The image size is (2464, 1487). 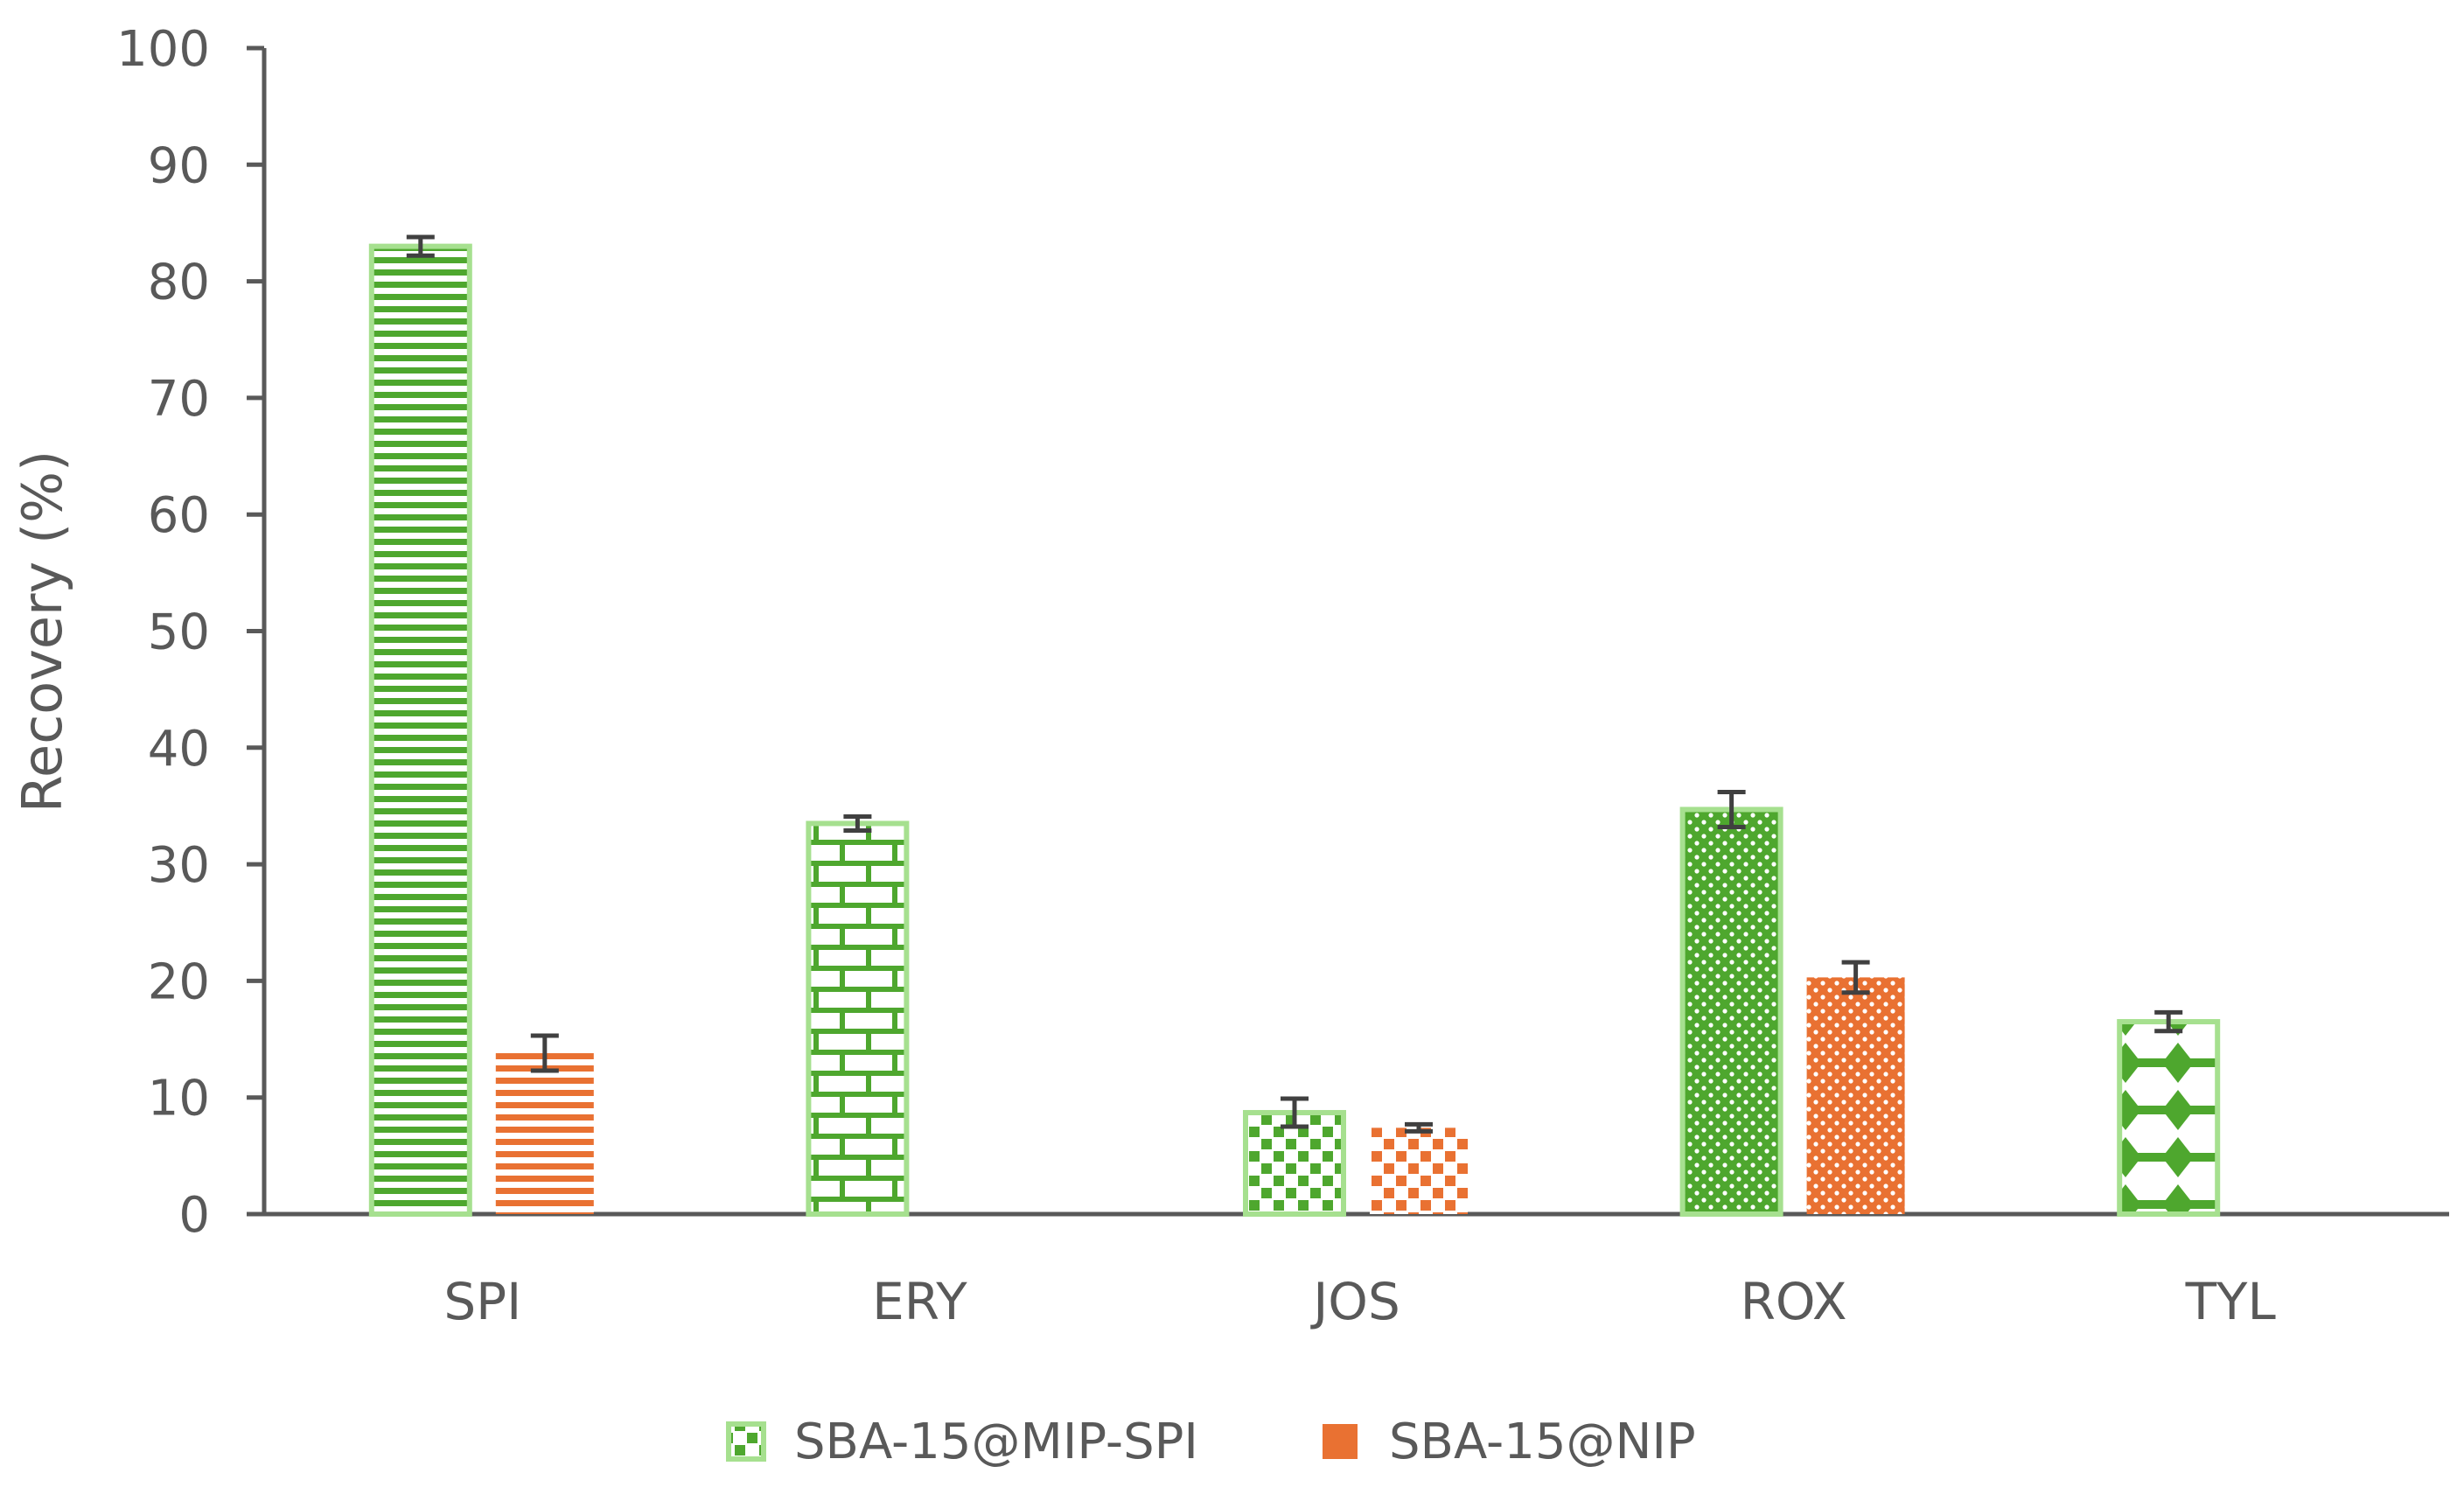 I want to click on legend-item-mip: SBA-15@MIP-SPI, so click(x=962, y=1442).